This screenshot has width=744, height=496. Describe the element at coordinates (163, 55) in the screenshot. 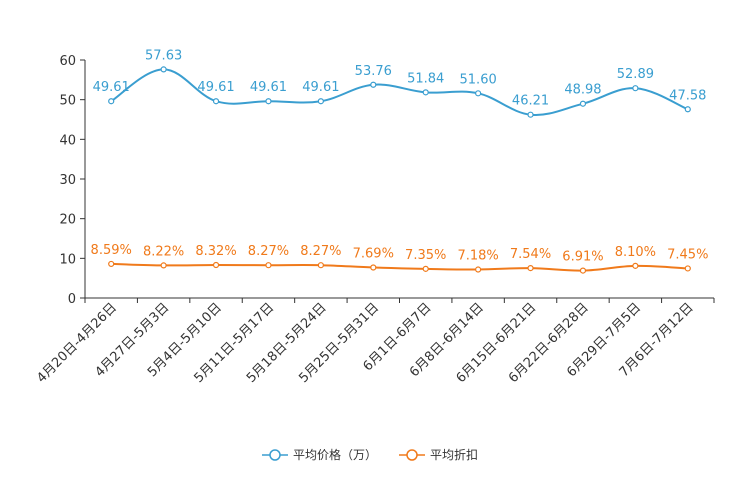

I see `data-label: 57.63` at that location.